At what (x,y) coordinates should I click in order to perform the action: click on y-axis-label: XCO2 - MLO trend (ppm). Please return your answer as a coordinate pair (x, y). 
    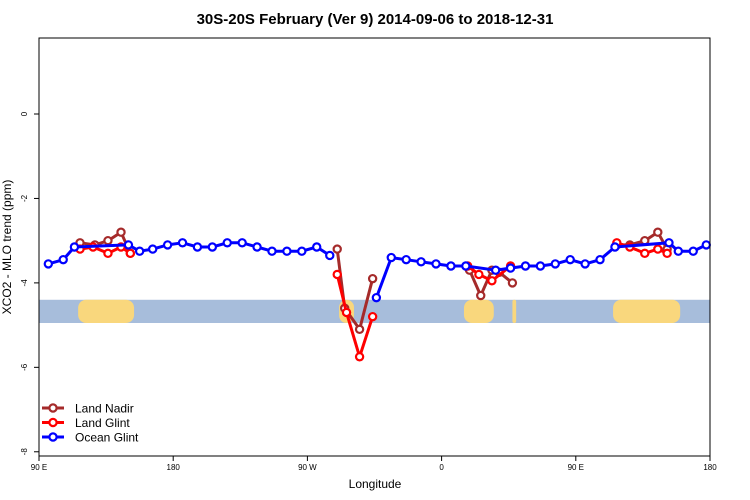
    Looking at the image, I should click on (7, 247).